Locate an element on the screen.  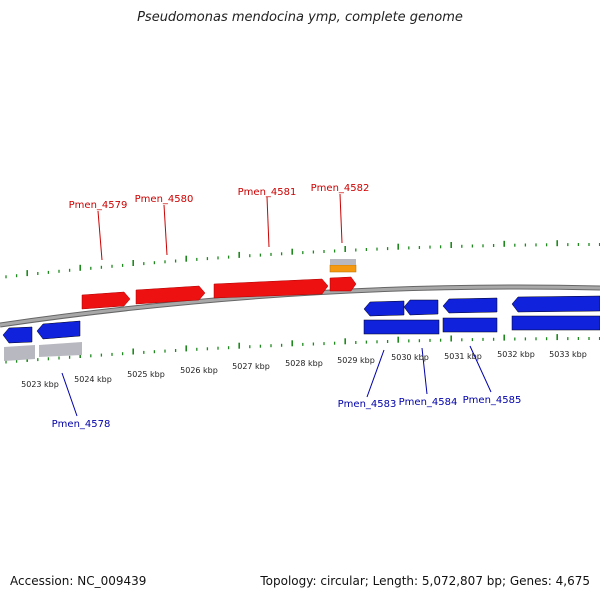
kbp-label: 5030 kbp is located at coordinates (410, 357).